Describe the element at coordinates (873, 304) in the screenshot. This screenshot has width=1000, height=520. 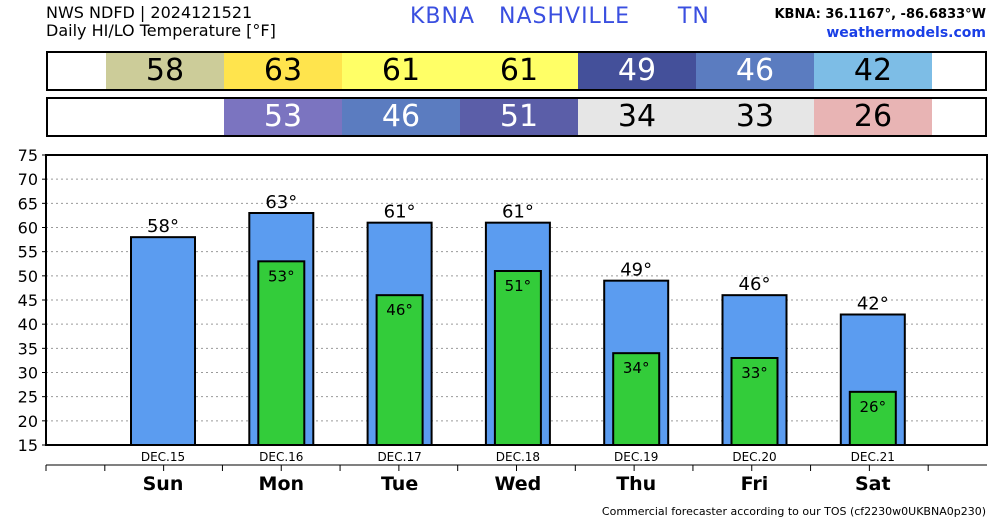
I see `high-value-label: 42°` at that location.